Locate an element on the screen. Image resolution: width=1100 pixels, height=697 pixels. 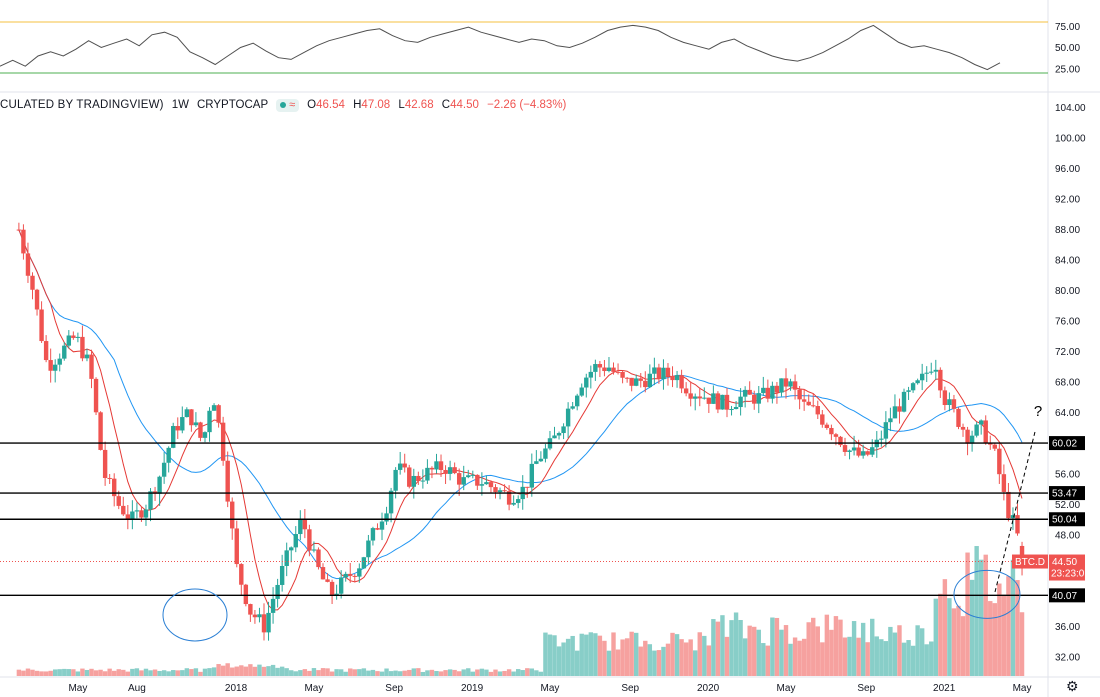
indicator-badge: ≈ is located at coordinates (288, 105).